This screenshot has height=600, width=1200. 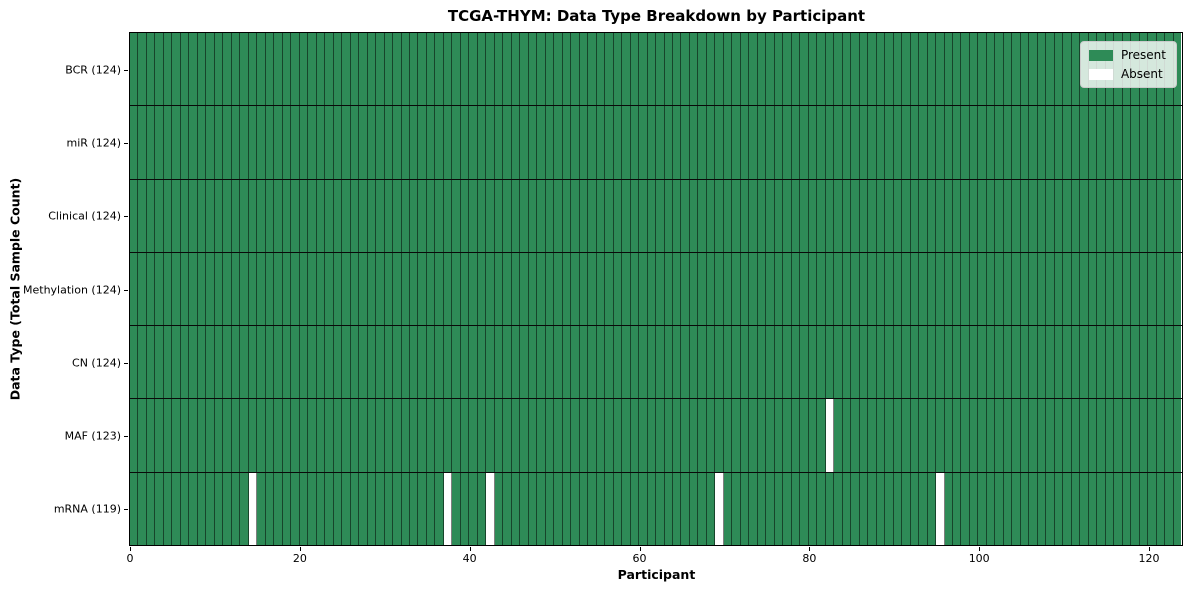 I want to click on heatmap-row-mrna, so click(x=656, y=508).